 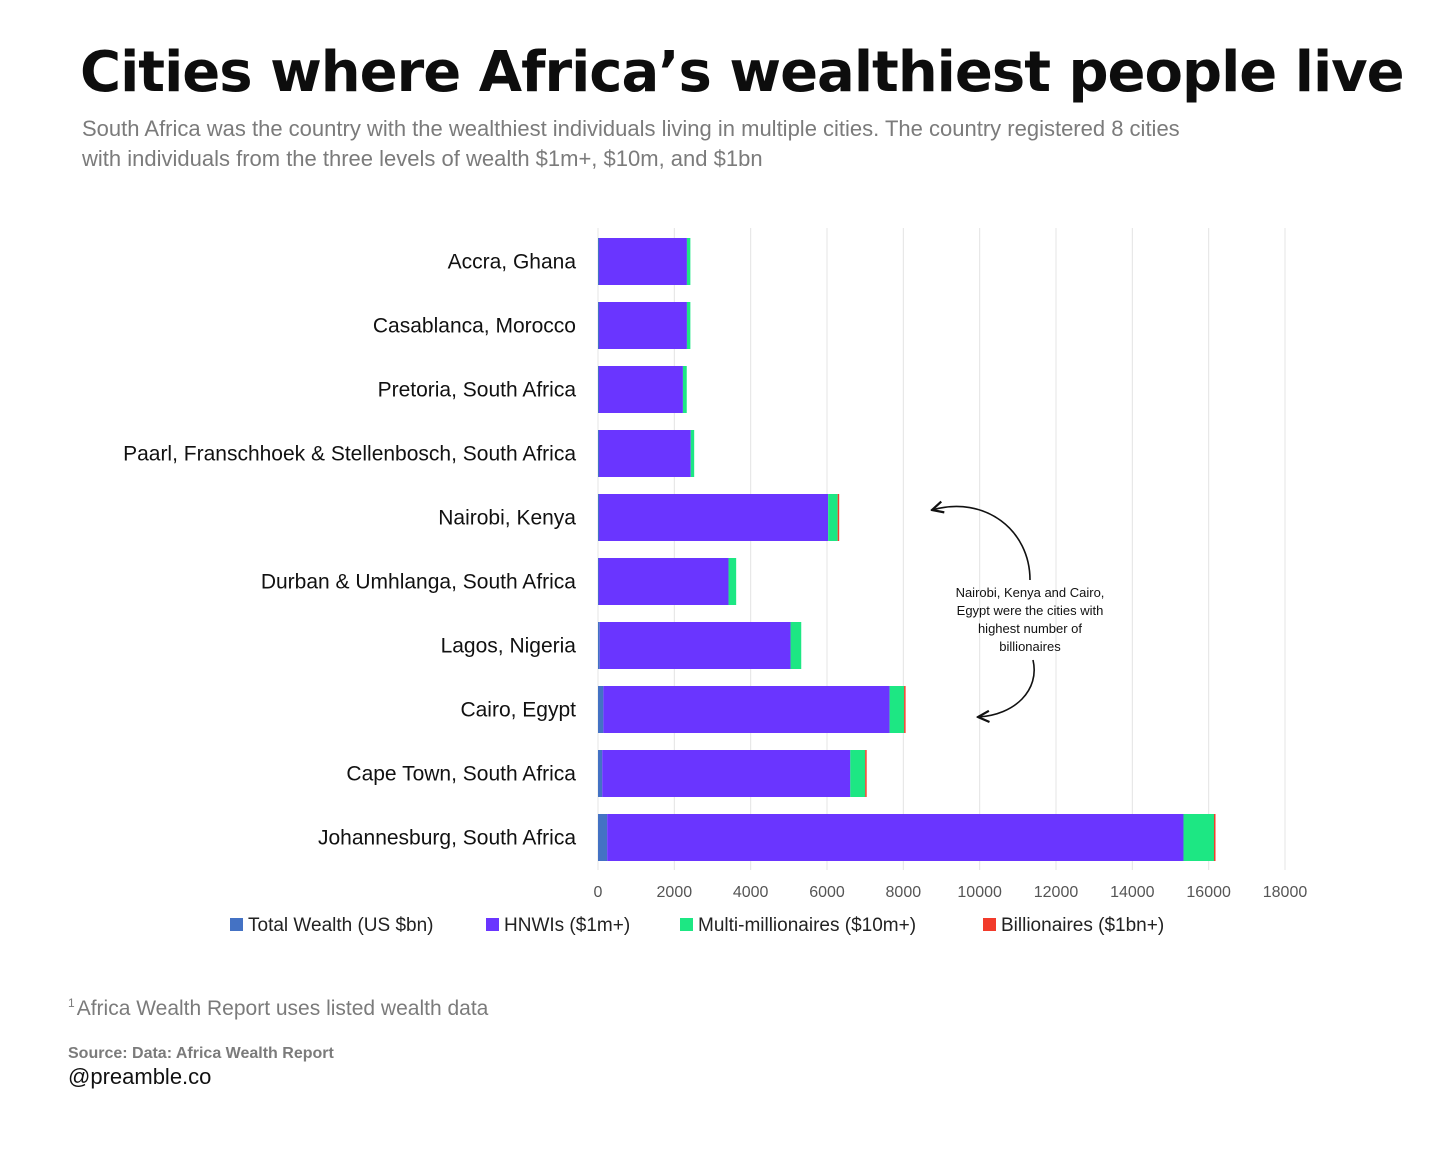 I want to click on bar-nairobi-kenya-multi-millionaires-10m, so click(x=833, y=517).